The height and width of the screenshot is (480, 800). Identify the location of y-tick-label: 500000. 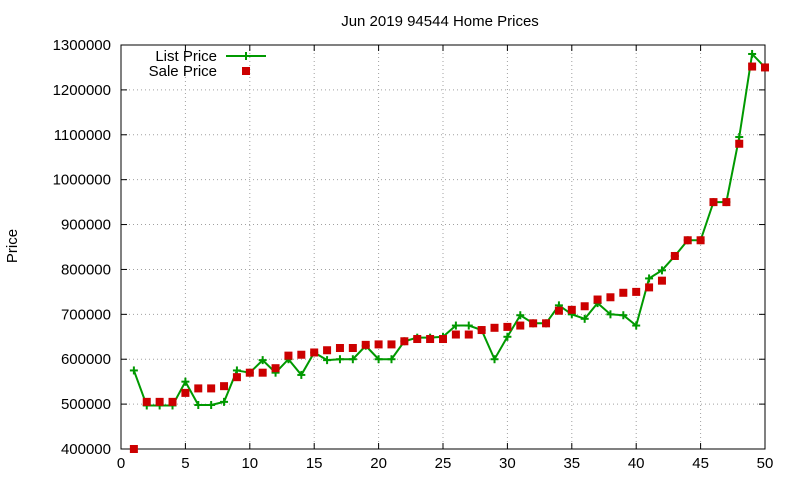
(86, 404).